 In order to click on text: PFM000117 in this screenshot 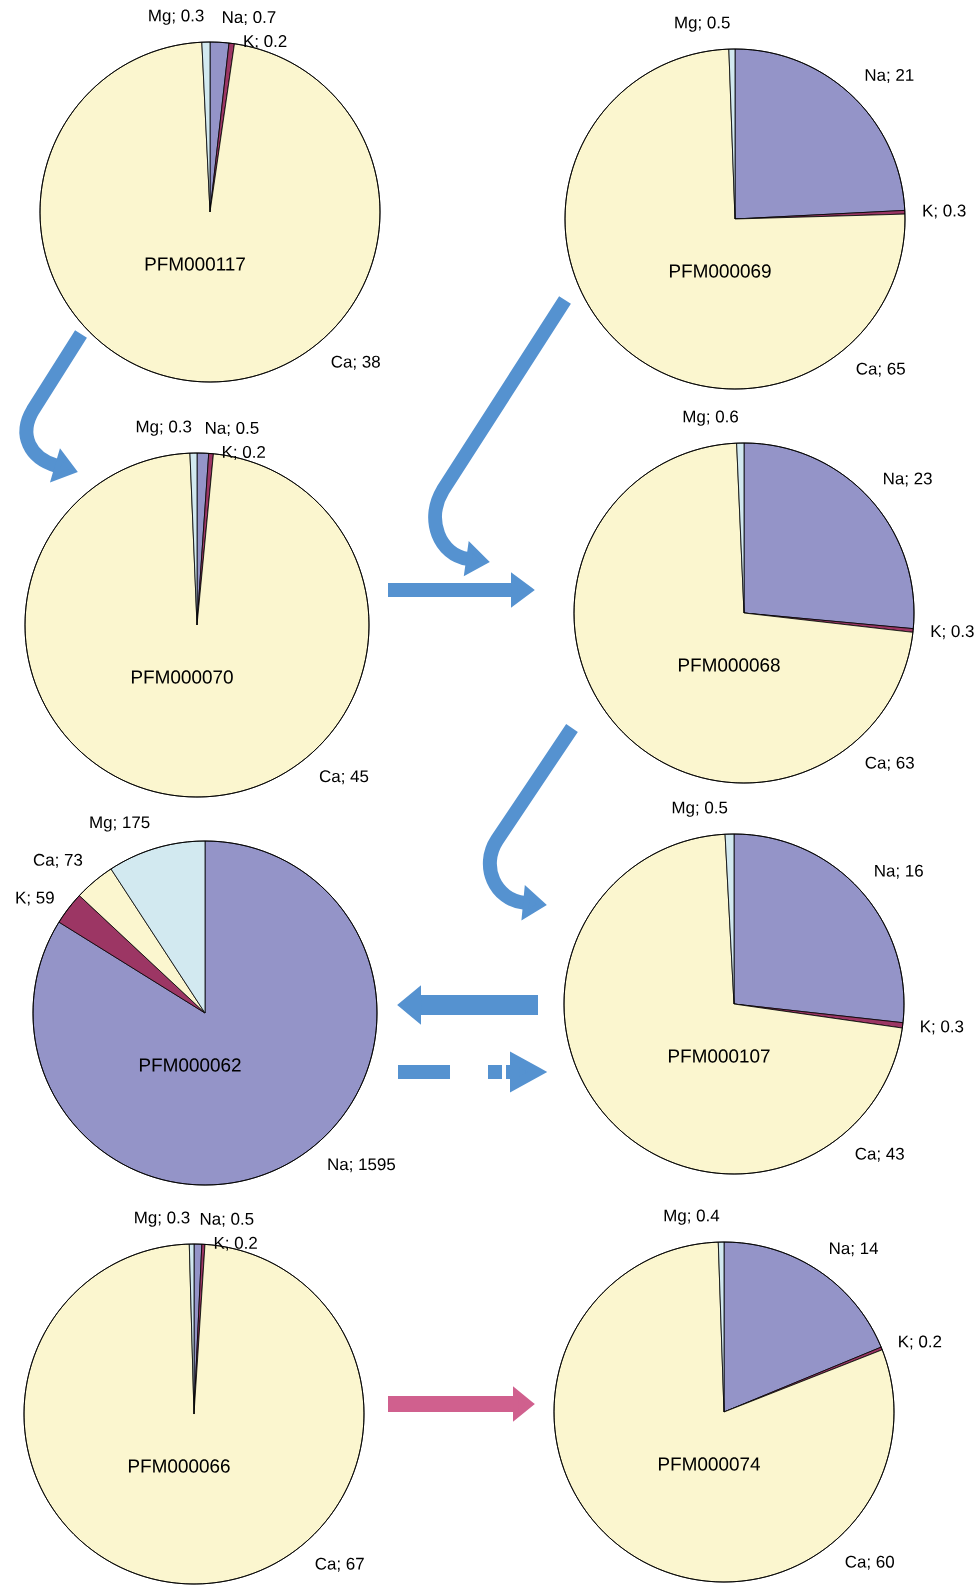, I will do `click(195, 264)`.